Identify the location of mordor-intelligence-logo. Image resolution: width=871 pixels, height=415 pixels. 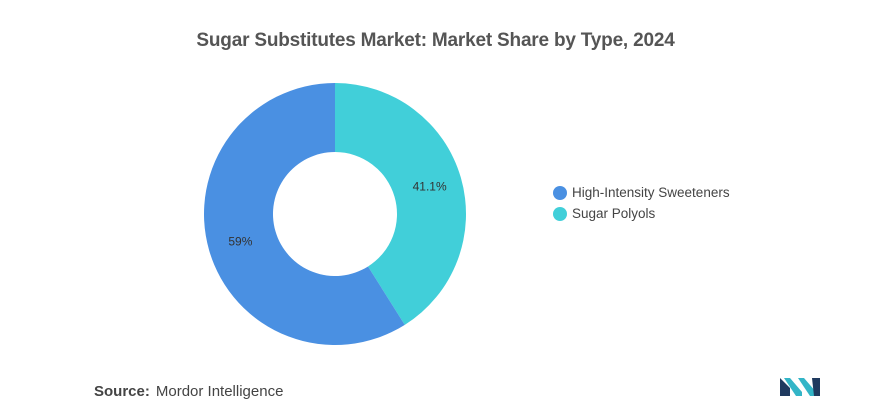
(800, 387).